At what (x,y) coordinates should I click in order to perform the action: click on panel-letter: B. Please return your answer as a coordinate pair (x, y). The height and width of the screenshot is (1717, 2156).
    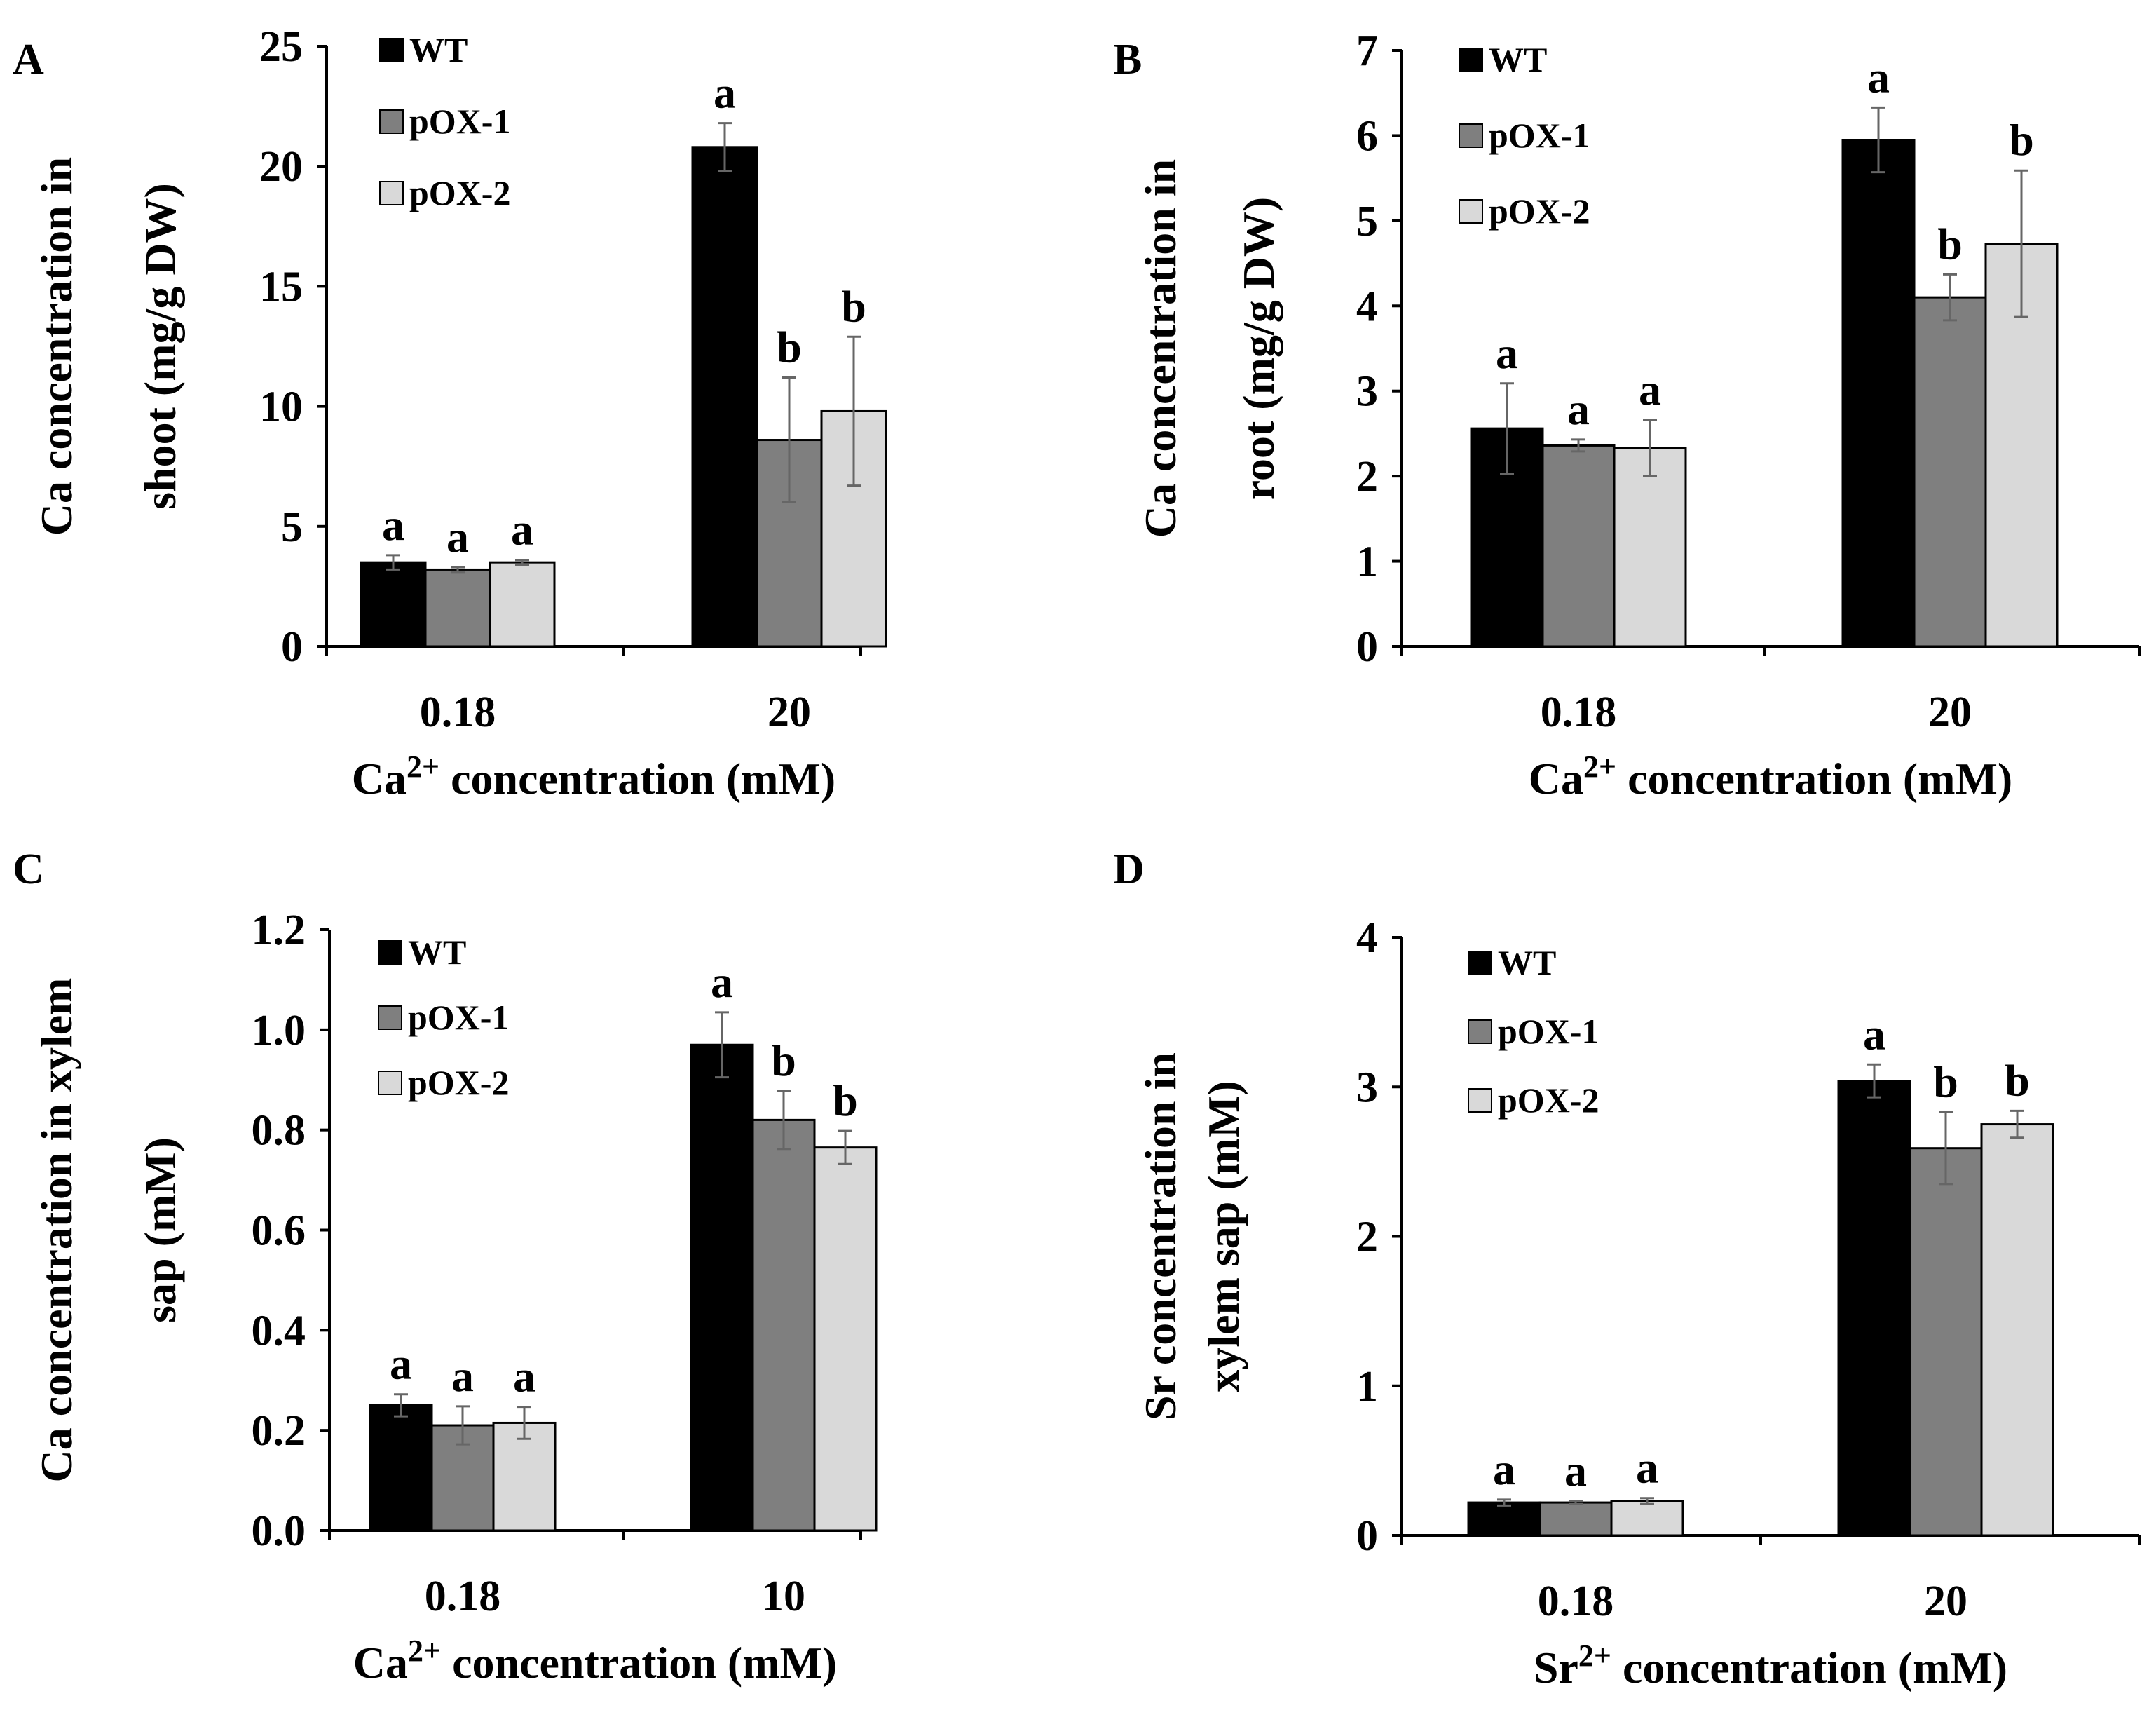
    Looking at the image, I should click on (1127, 59).